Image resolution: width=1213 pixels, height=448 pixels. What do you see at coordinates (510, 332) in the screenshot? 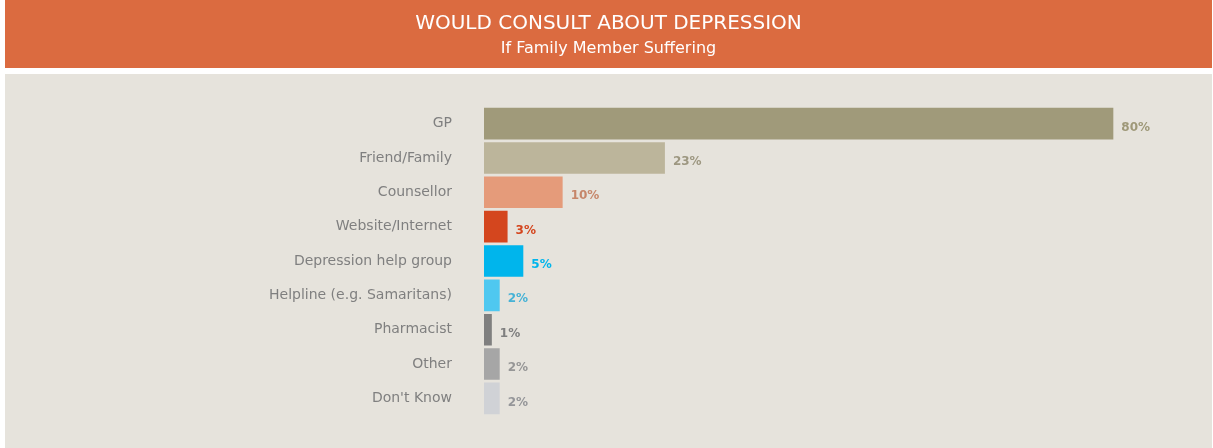
I see `data-label: 1%` at bounding box center [510, 332].